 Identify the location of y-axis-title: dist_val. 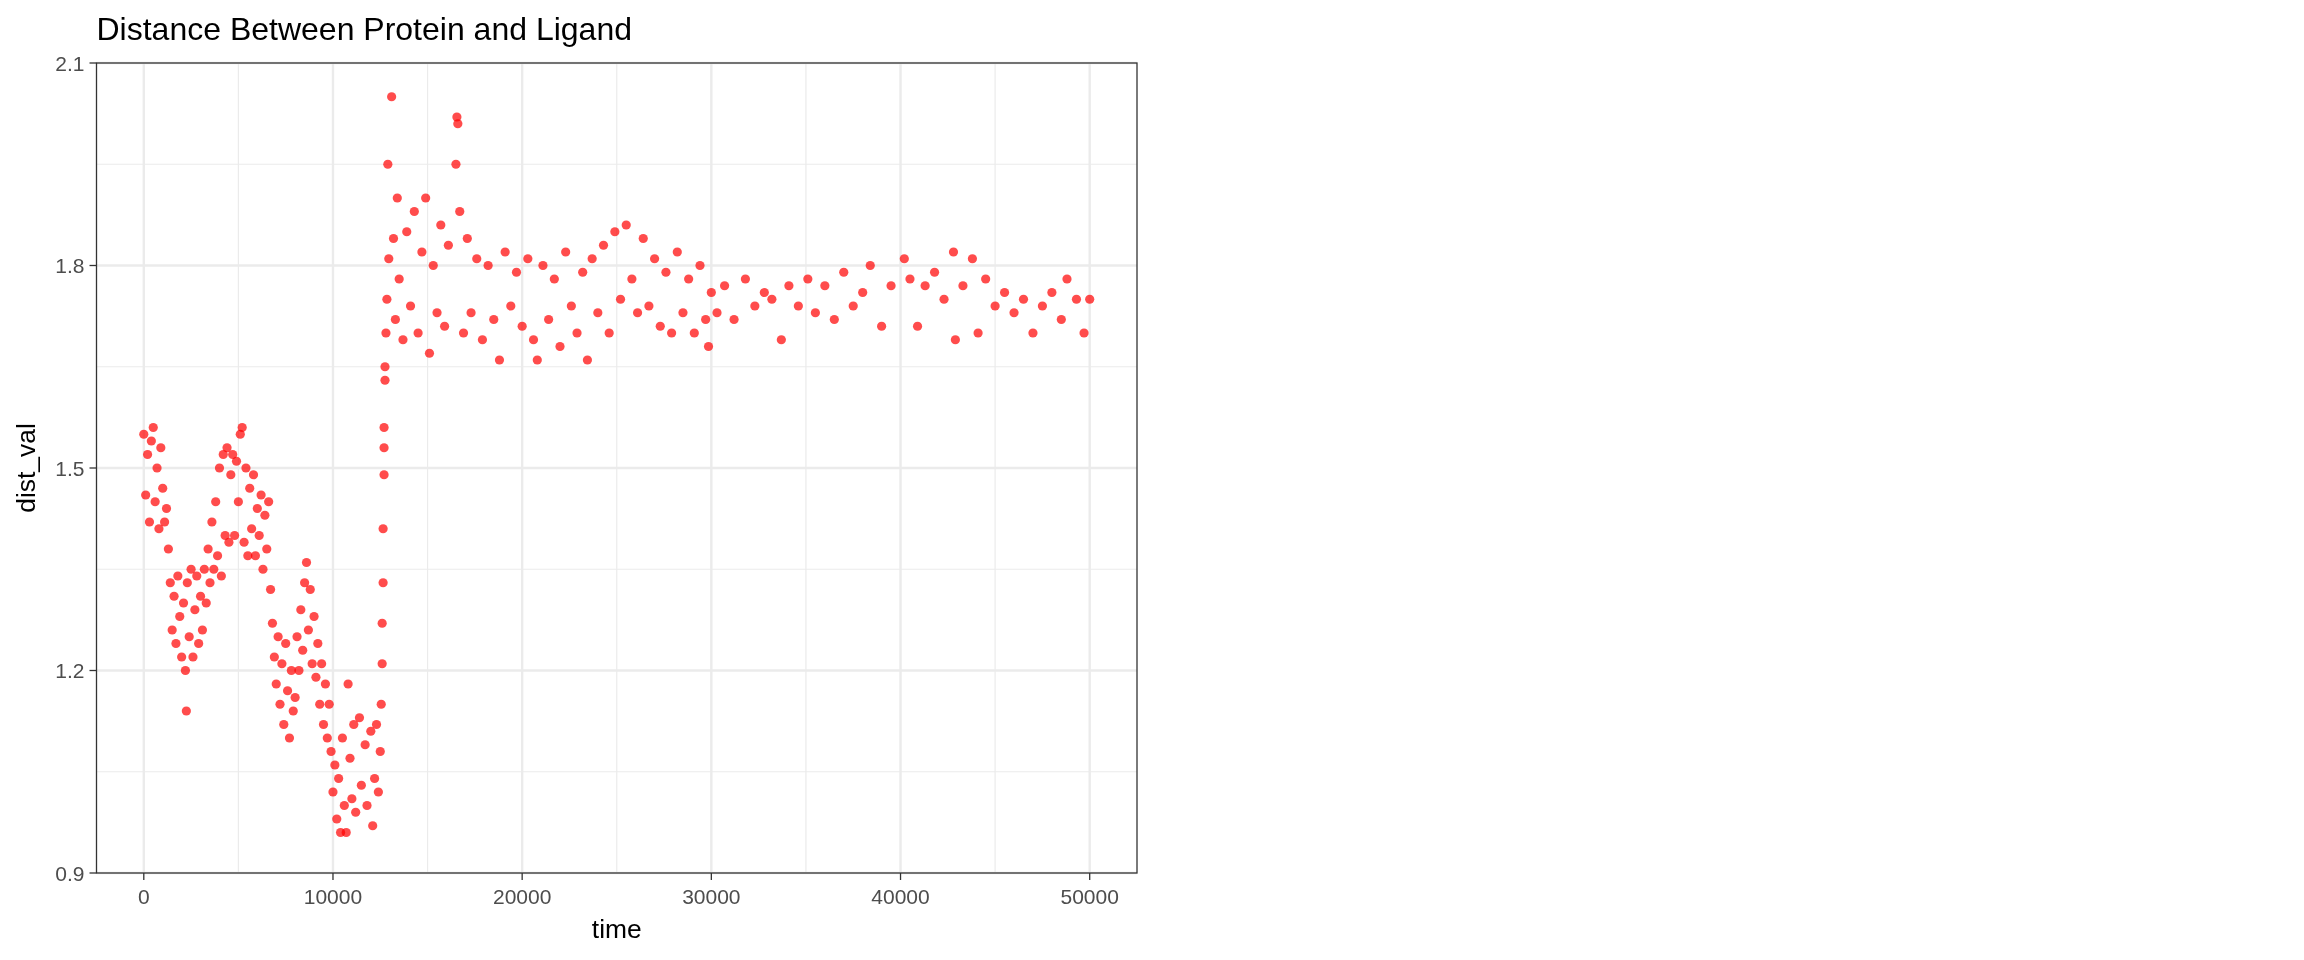
(26, 468).